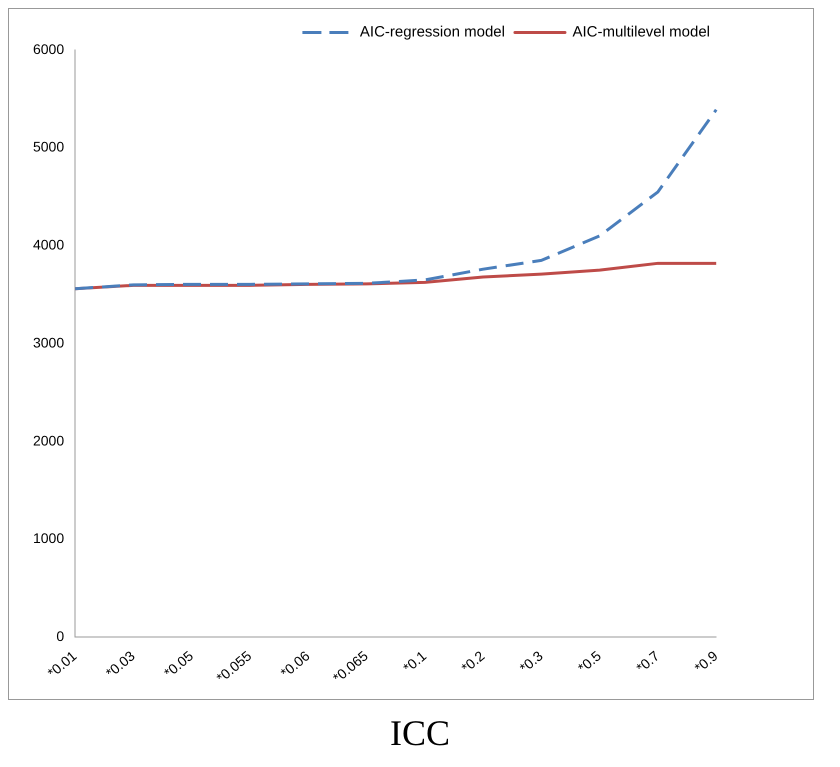 Image resolution: width=840 pixels, height=767 pixels. I want to click on x-tick-label: *0.5, so click(589, 661).